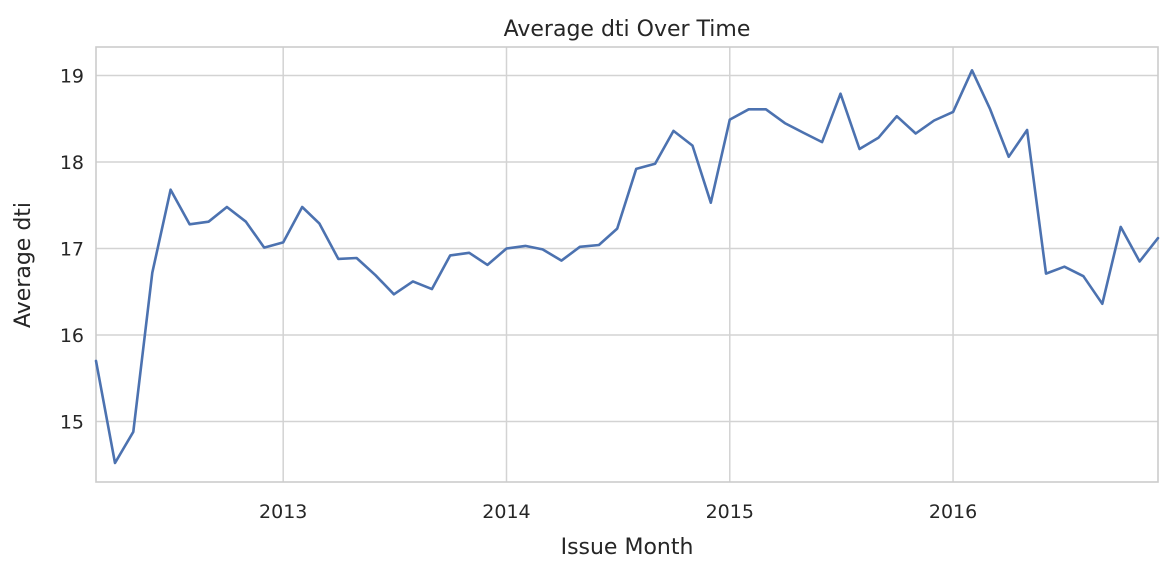 This screenshot has height=576, width=1172. What do you see at coordinates (72, 336) in the screenshot?
I see `y-tick-label: 16` at bounding box center [72, 336].